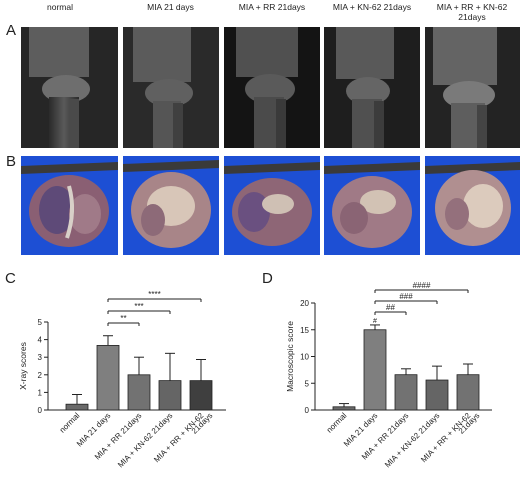 The width and height of the screenshot is (520, 480). Describe the element at coordinates (123, 318) in the screenshot. I see `significance-label: **` at that location.